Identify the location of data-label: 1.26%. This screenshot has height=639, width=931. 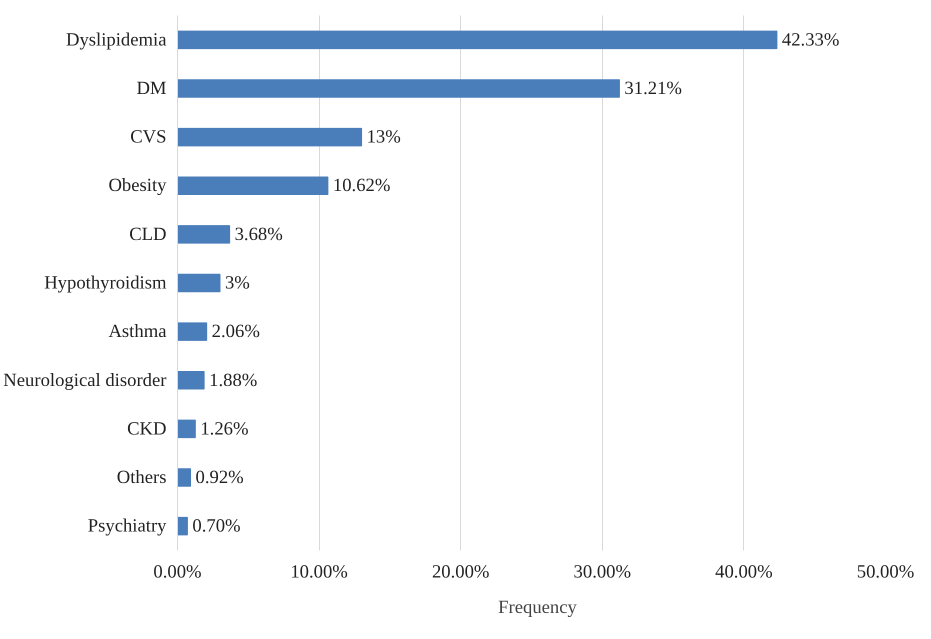
(224, 429).